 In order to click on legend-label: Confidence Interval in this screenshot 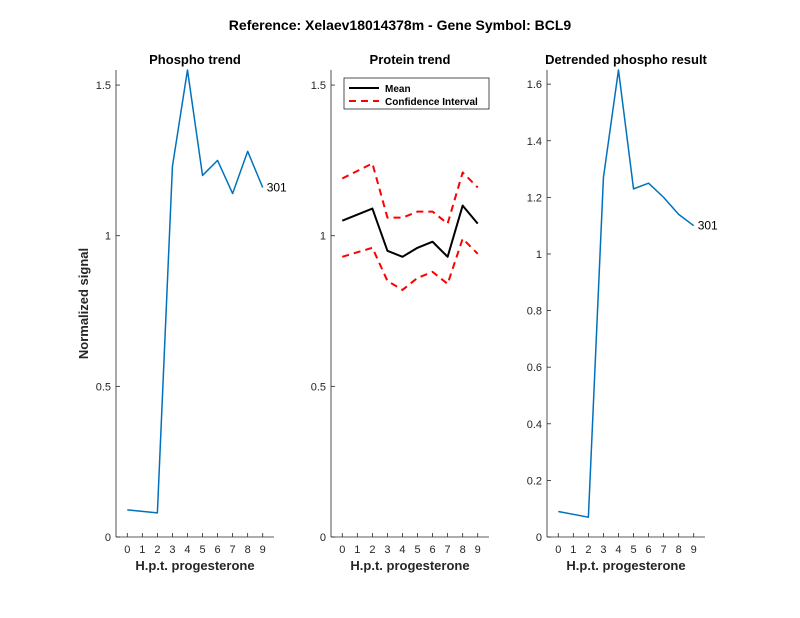, I will do `click(431, 102)`.